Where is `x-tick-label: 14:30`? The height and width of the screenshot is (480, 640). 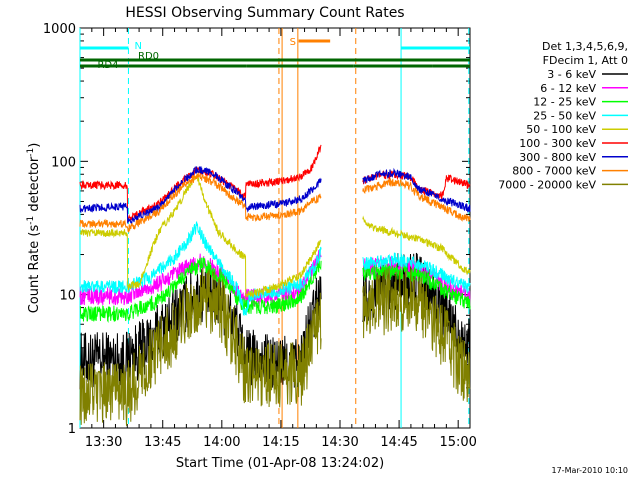 x-tick-label: 14:30 is located at coordinates (339, 442).